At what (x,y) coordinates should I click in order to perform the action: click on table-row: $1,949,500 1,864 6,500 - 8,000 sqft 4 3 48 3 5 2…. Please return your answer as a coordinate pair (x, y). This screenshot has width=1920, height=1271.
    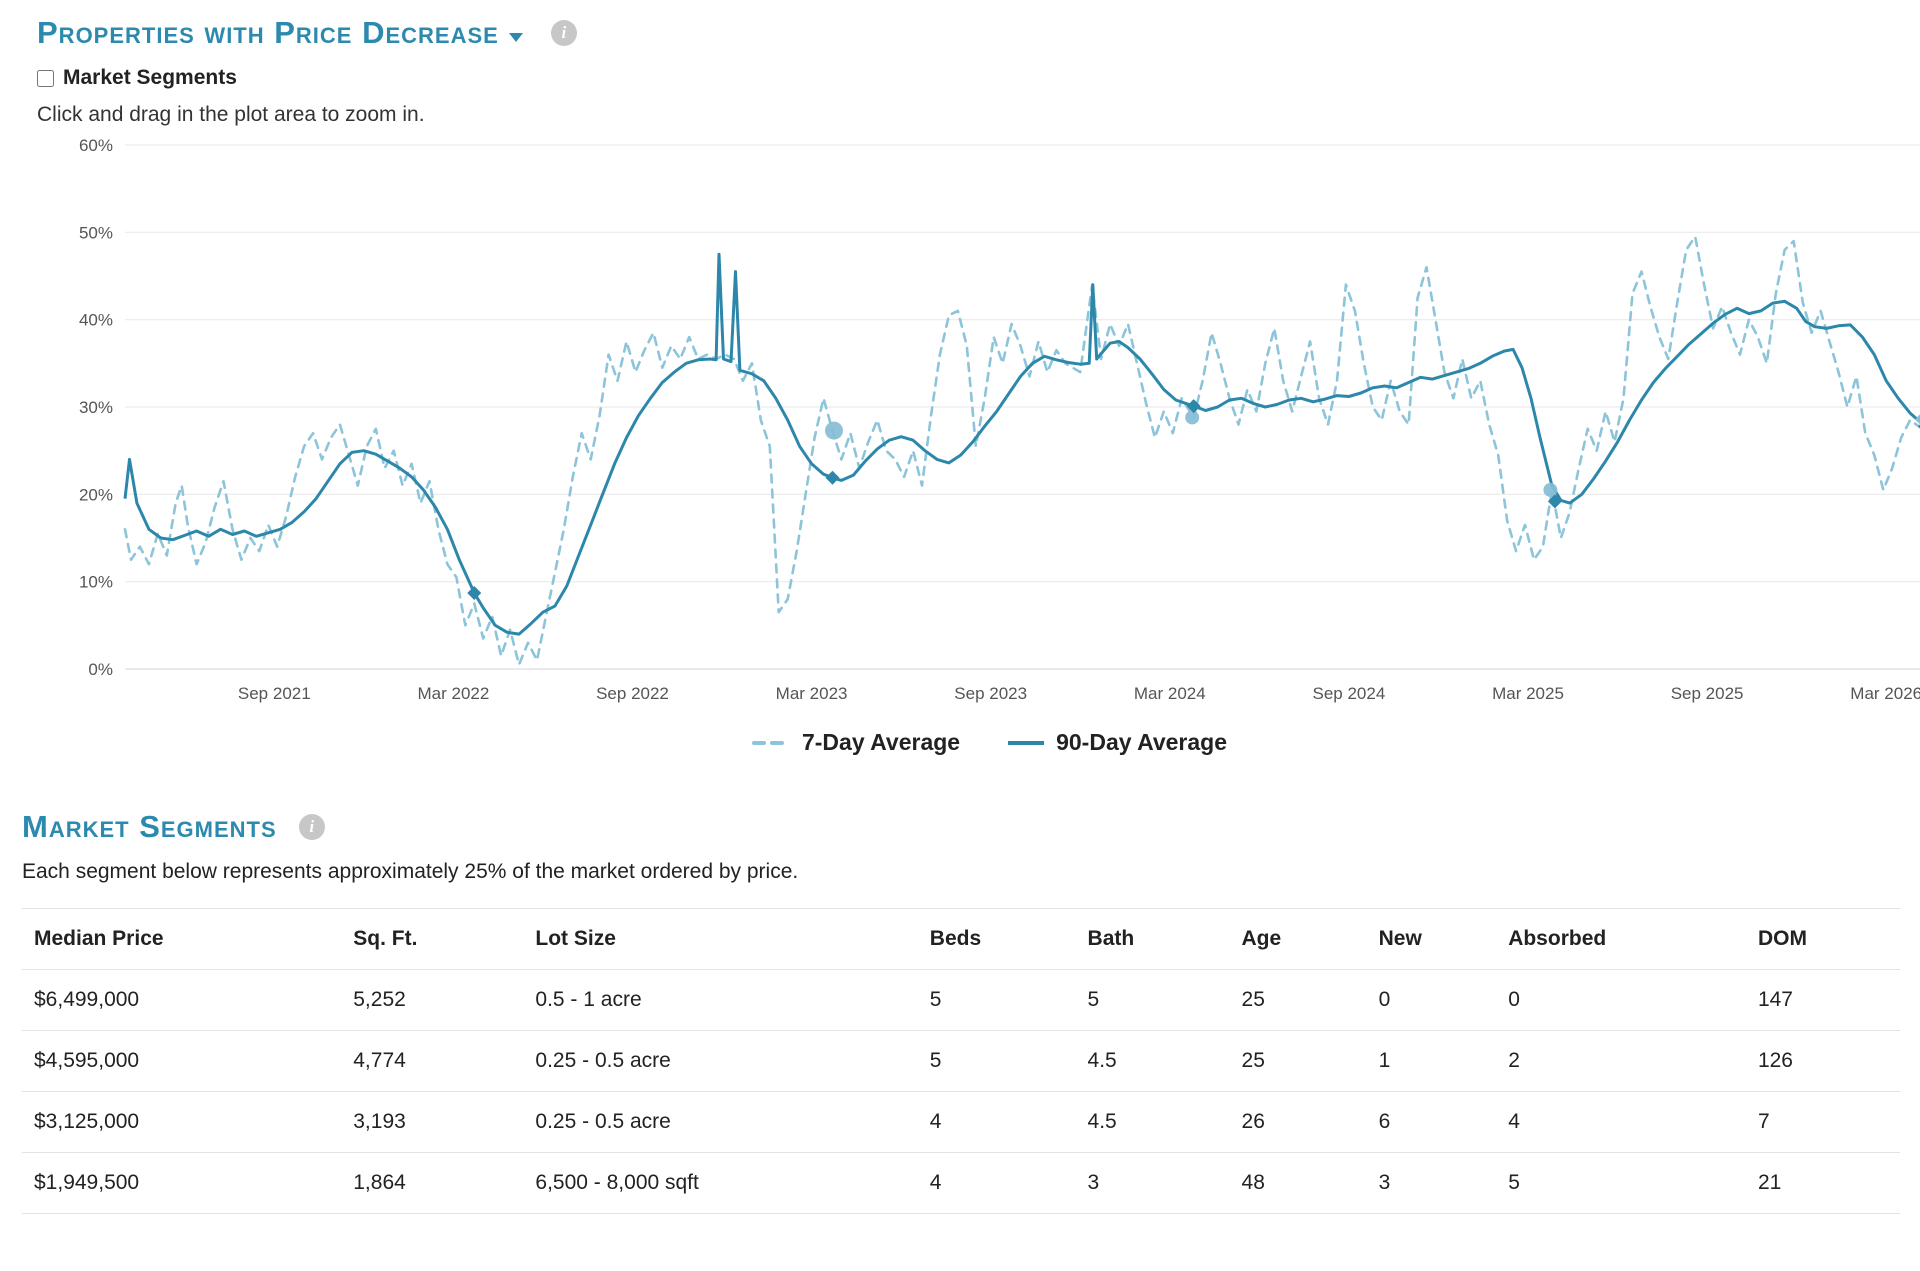
    Looking at the image, I should click on (961, 1183).